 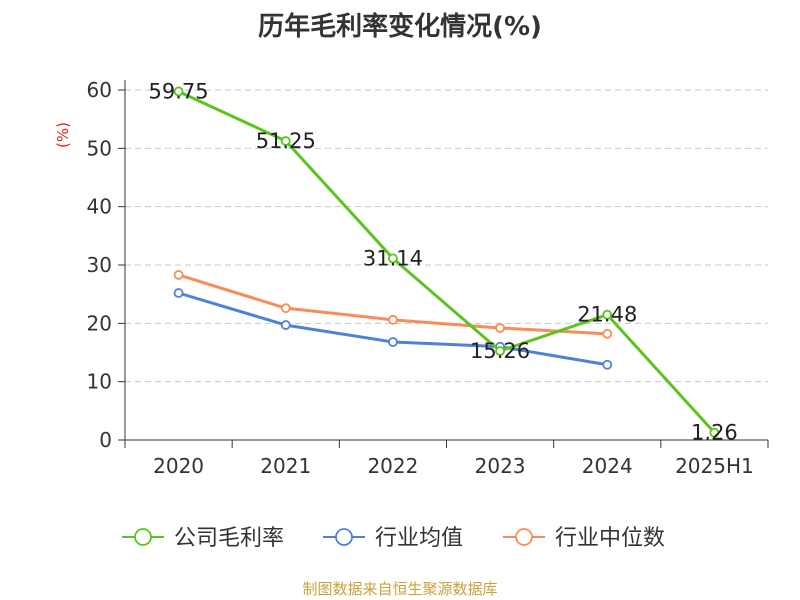 I want to click on y-tick-label: 50, so click(x=99, y=148).